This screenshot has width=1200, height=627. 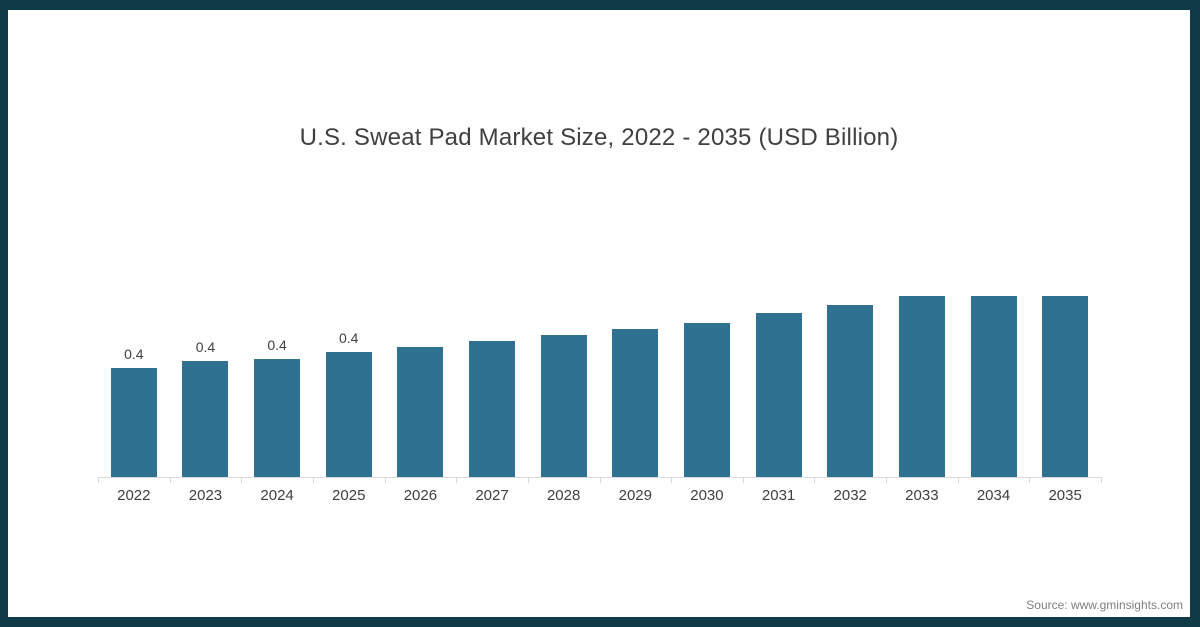 I want to click on bar-cell-2030, so click(x=707, y=376).